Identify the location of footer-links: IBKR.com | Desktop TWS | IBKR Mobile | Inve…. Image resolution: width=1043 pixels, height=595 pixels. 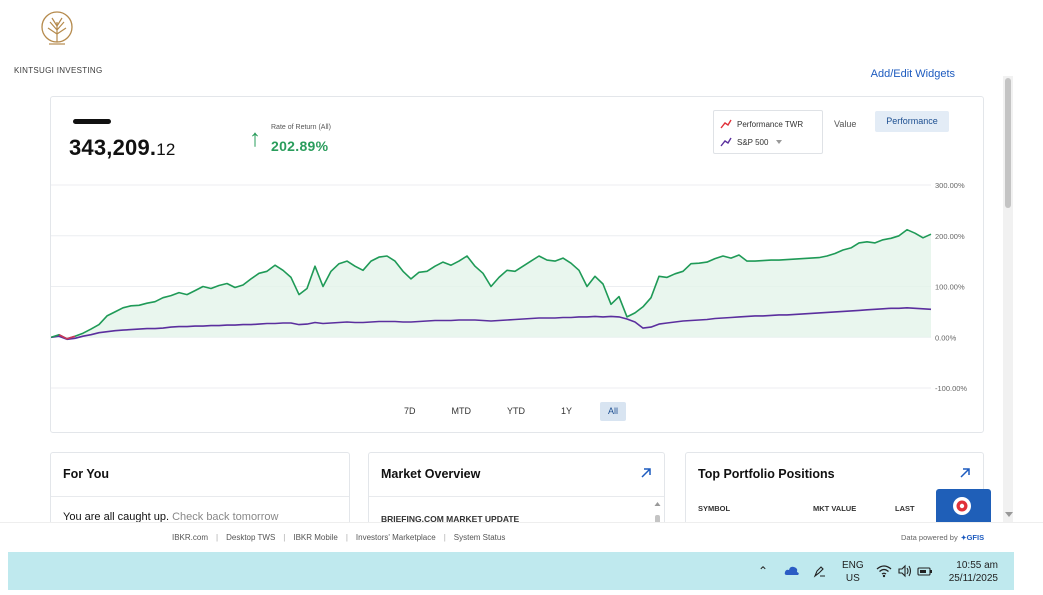
(339, 537).